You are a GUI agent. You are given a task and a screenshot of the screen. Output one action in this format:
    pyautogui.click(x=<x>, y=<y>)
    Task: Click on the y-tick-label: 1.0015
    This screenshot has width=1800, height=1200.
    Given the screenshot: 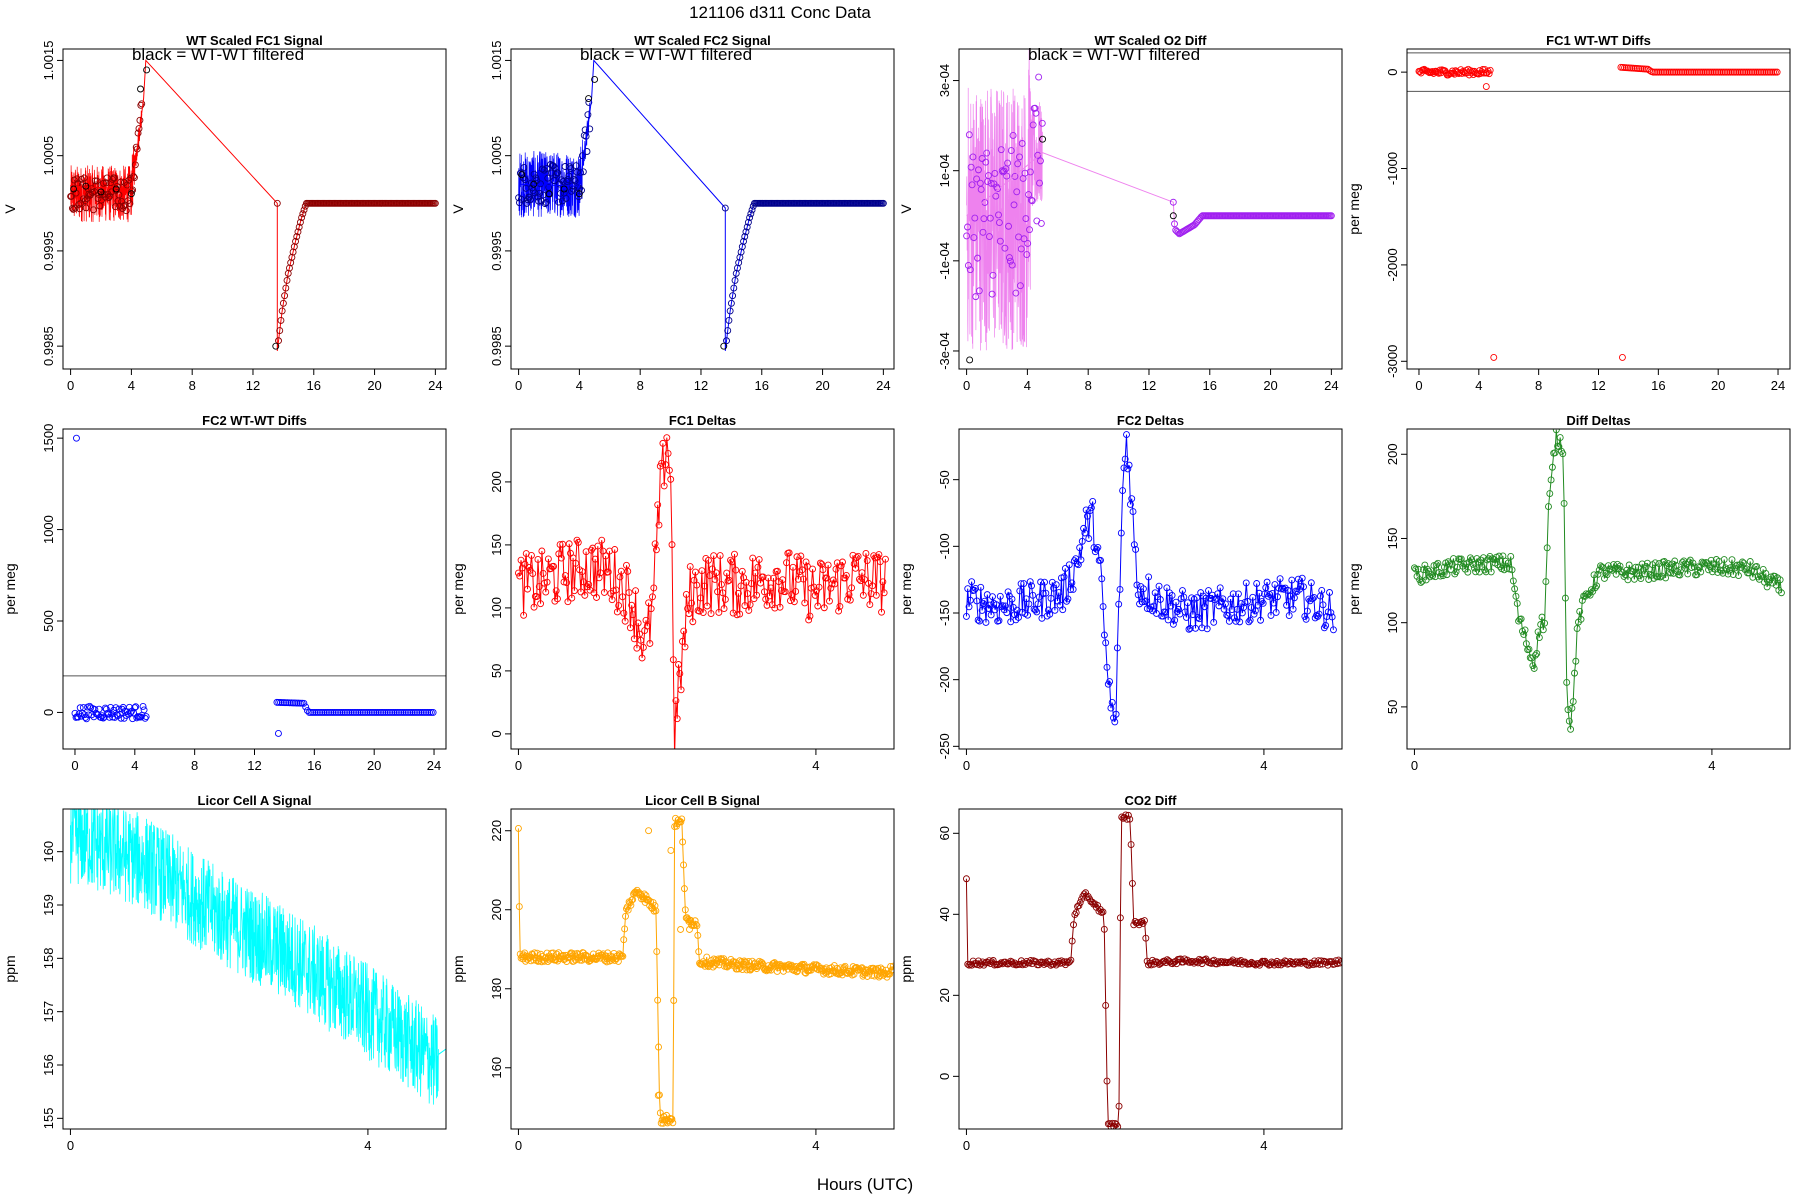 What is the action you would take?
    pyautogui.click(x=496, y=61)
    